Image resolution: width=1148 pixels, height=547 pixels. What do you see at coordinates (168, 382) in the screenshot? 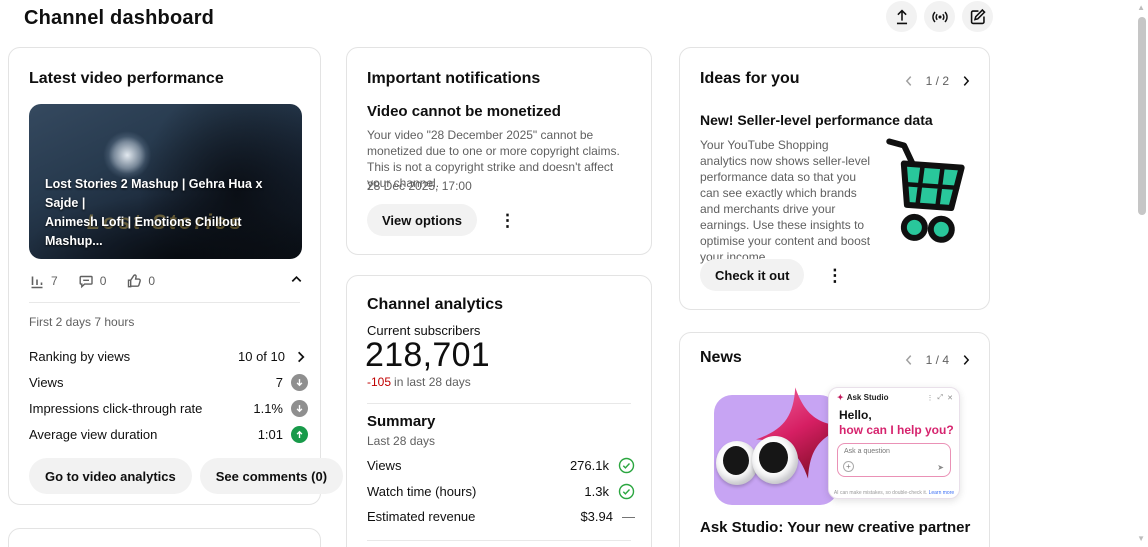
I see `metric-row-views: Views 7` at bounding box center [168, 382].